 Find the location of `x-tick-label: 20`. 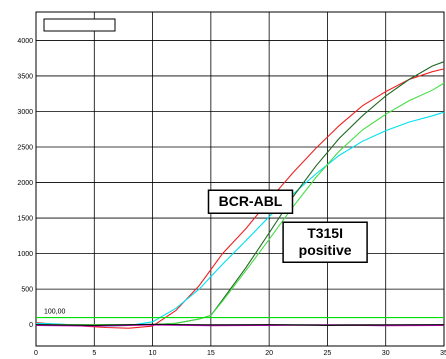

x-tick-label: 20 is located at coordinates (269, 353).